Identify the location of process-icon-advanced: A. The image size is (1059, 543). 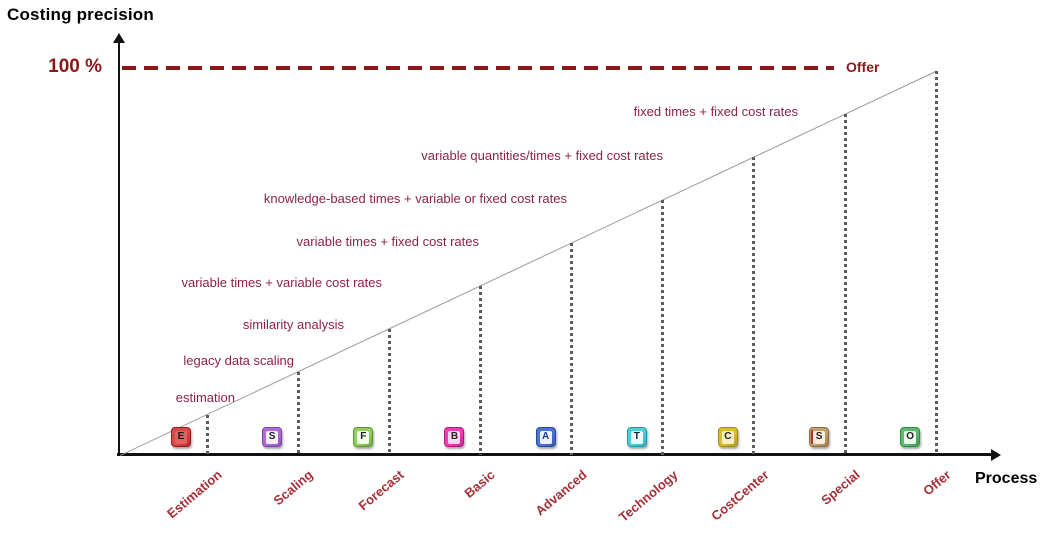
(545, 437).